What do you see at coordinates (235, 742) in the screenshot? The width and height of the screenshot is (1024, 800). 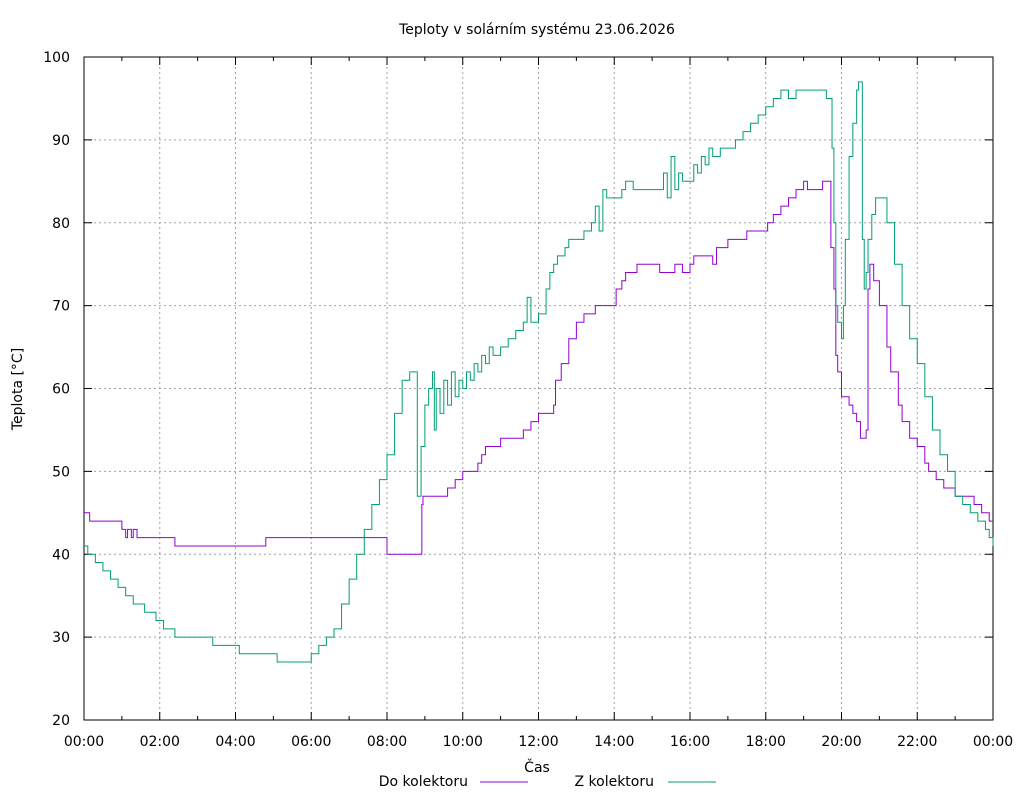 I see `x-tick-label: 04:00` at bounding box center [235, 742].